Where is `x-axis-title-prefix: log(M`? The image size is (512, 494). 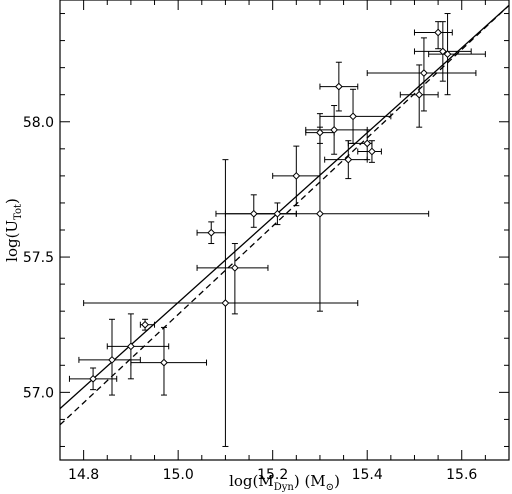
x-axis-title-prefix: log(M is located at coordinates (251, 481).